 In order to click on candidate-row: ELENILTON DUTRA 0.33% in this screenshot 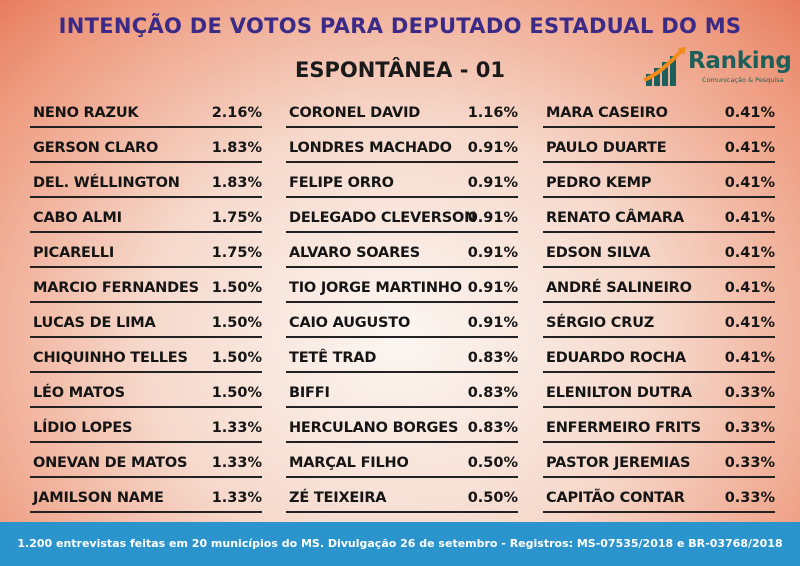, I will do `click(659, 390)`.